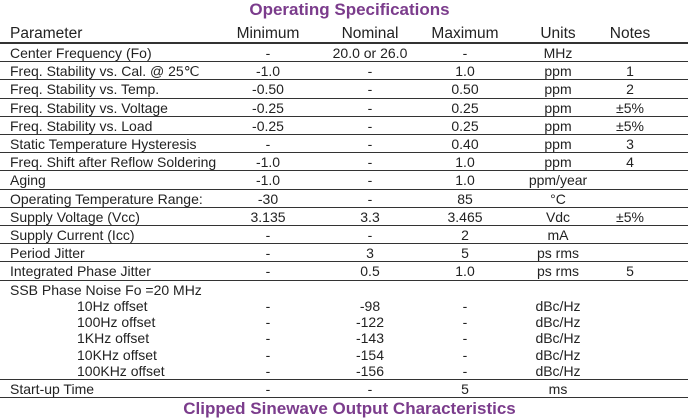 The width and height of the screenshot is (699, 419). What do you see at coordinates (344, 235) in the screenshot?
I see `table-row: Supply Current (Icc) - - 2 mA` at bounding box center [344, 235].